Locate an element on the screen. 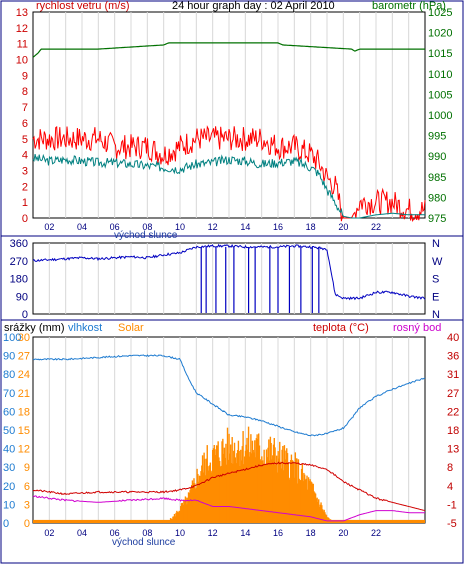 Image resolution: width=464 pixels, height=566 pixels. wind-tick: 2 is located at coordinates (25, 187).